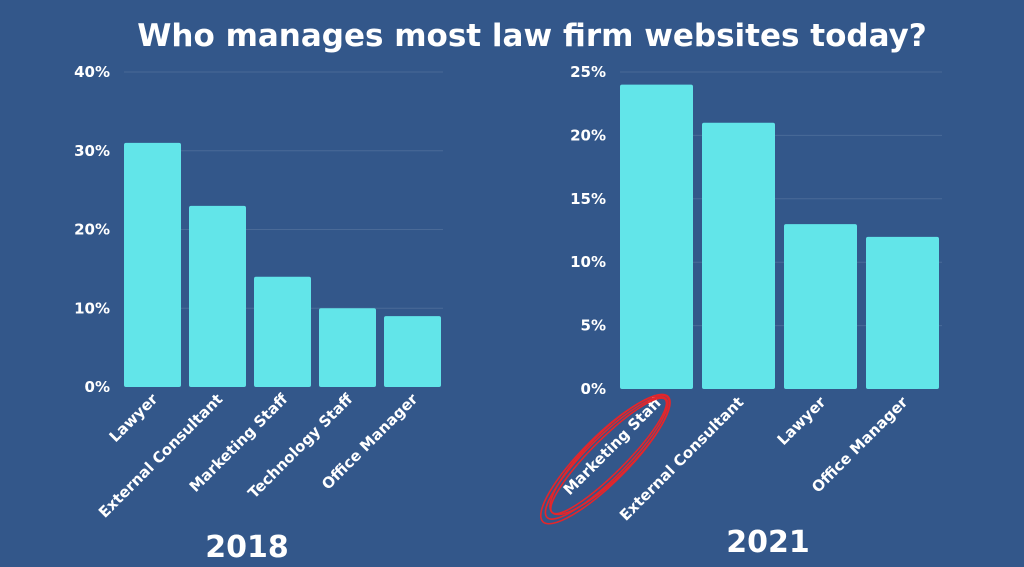  Describe the element at coordinates (588, 72) in the screenshot. I see `y-tick-label: 25%` at that location.